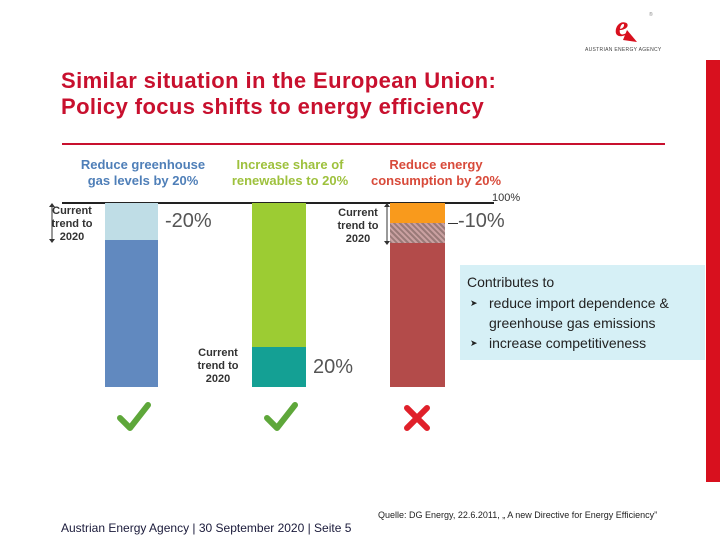 This screenshot has height=540, width=720. Describe the element at coordinates (481, 221) in the screenshot. I see `energy-target-label: -10%` at that location.